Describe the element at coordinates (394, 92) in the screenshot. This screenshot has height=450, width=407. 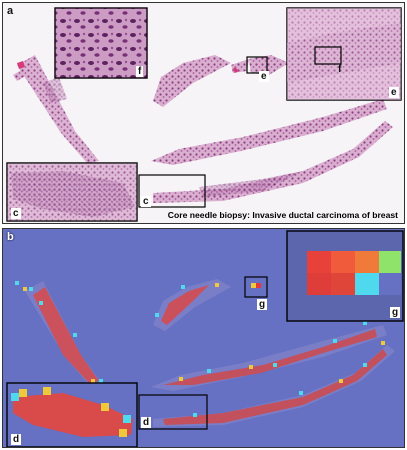
I see `inset-e-label: e` at that location.